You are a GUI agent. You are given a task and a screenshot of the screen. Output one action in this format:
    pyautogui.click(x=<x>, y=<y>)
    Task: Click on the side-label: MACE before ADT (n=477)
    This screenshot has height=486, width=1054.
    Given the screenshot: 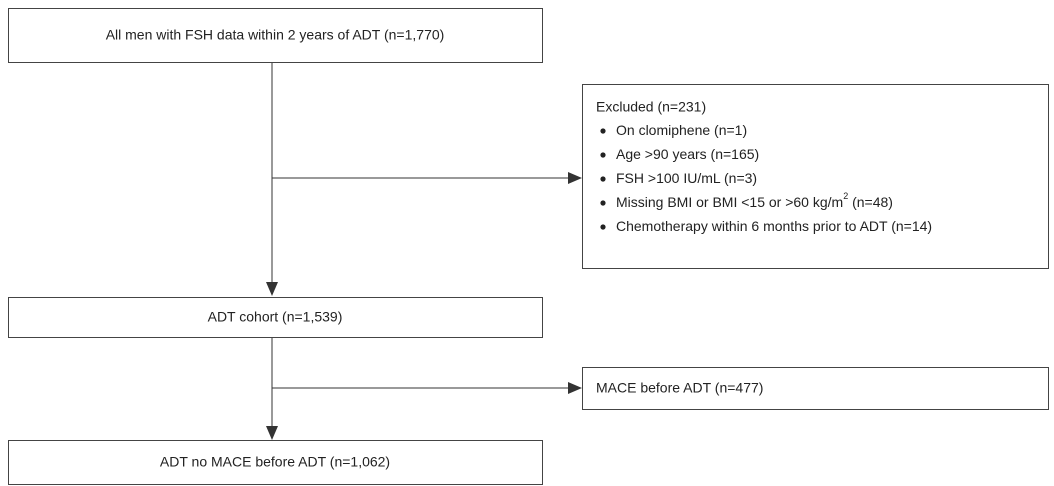 What is the action you would take?
    pyautogui.click(x=679, y=388)
    